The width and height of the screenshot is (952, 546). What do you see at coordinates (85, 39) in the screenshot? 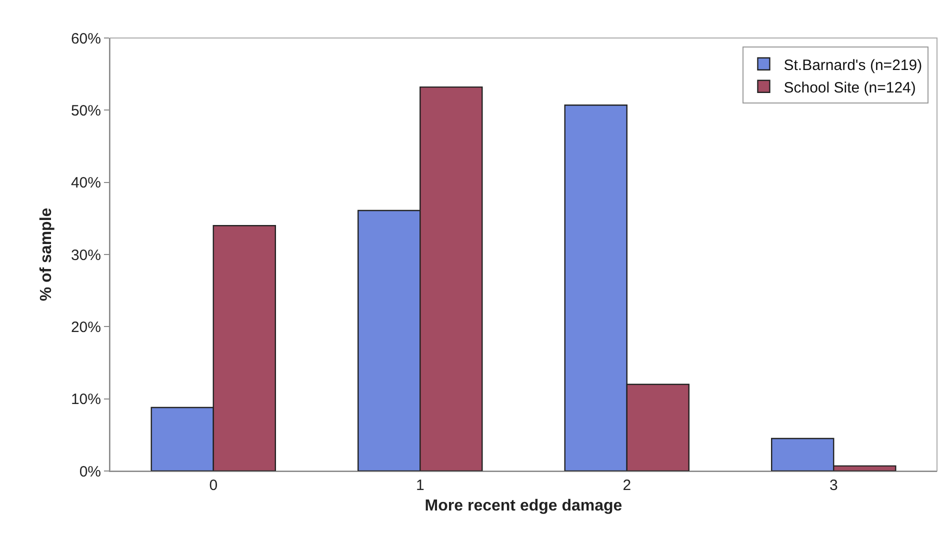
I see `y-tick-label: 60%` at bounding box center [85, 39].